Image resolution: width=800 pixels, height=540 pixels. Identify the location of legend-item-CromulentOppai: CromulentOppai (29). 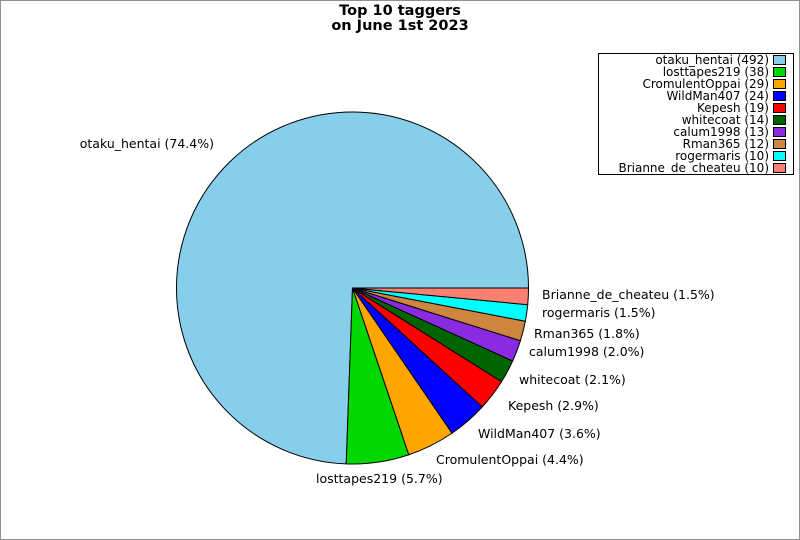
(696, 84).